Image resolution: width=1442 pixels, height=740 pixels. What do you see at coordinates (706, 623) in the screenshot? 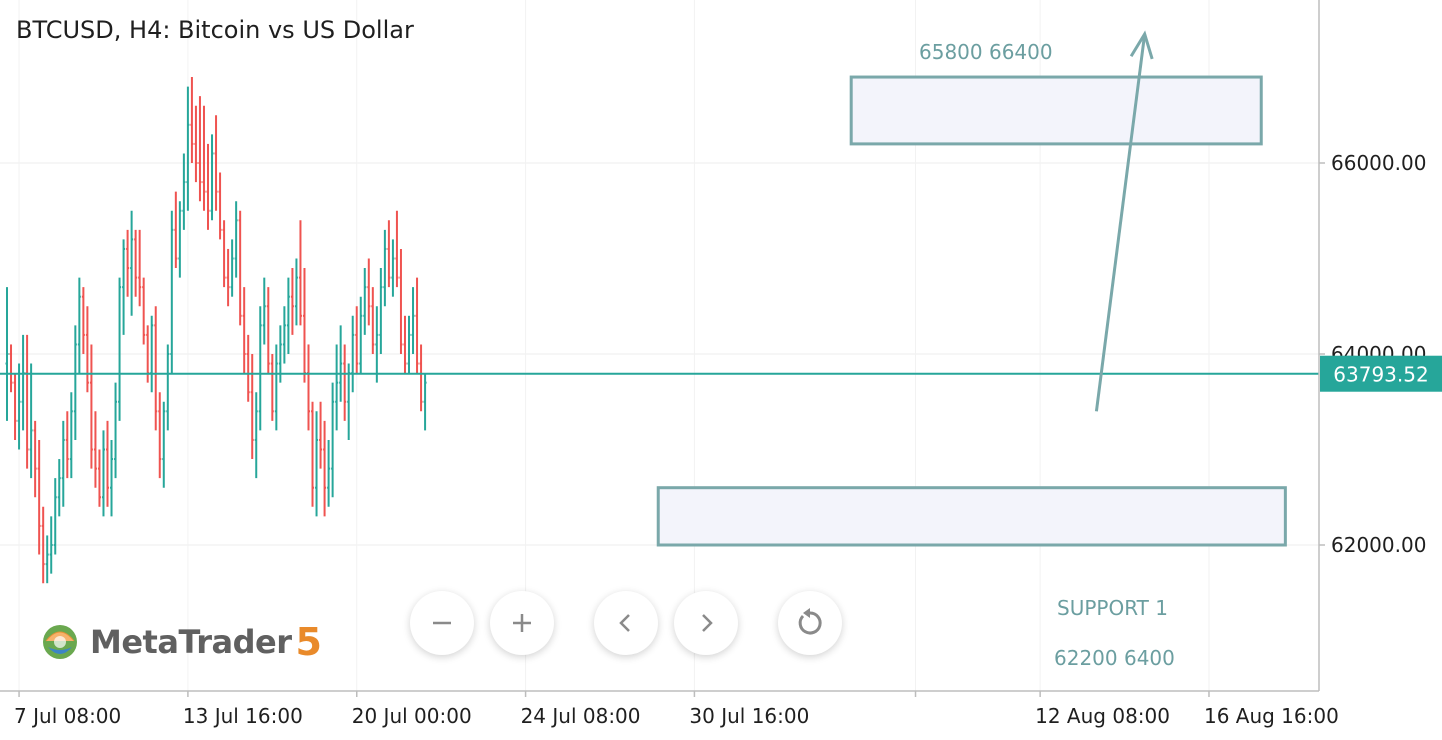
I see `scroll-right-button` at bounding box center [706, 623].